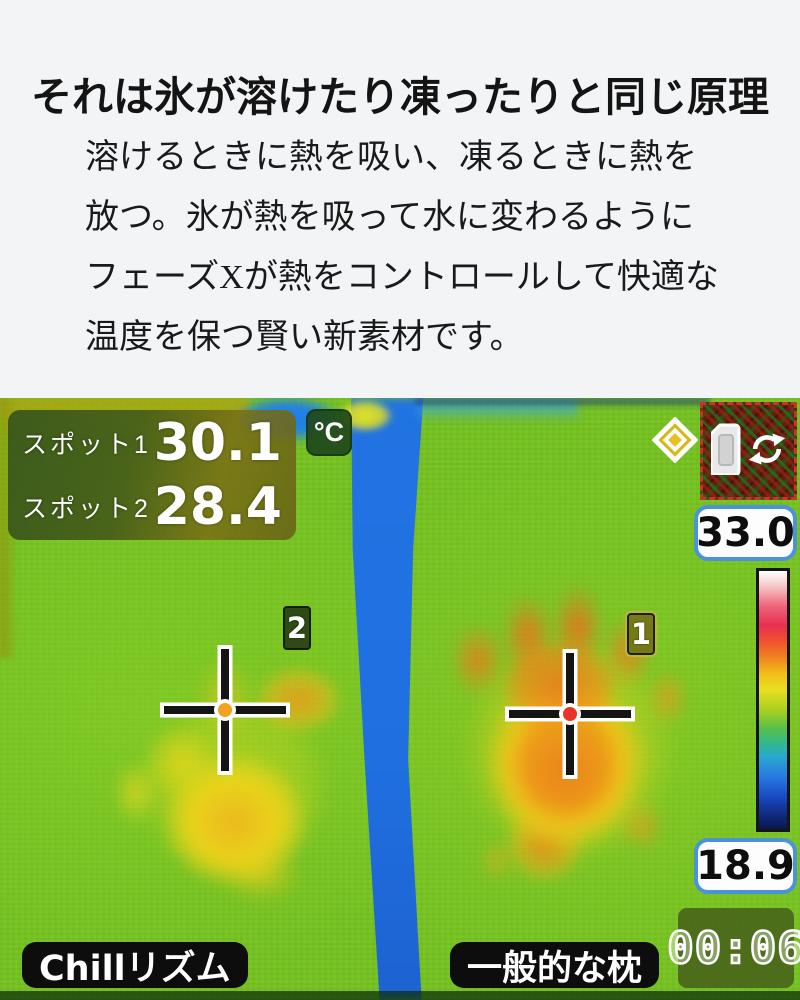  What do you see at coordinates (400, 995) in the screenshot?
I see `image-bottom-edge` at bounding box center [400, 995].